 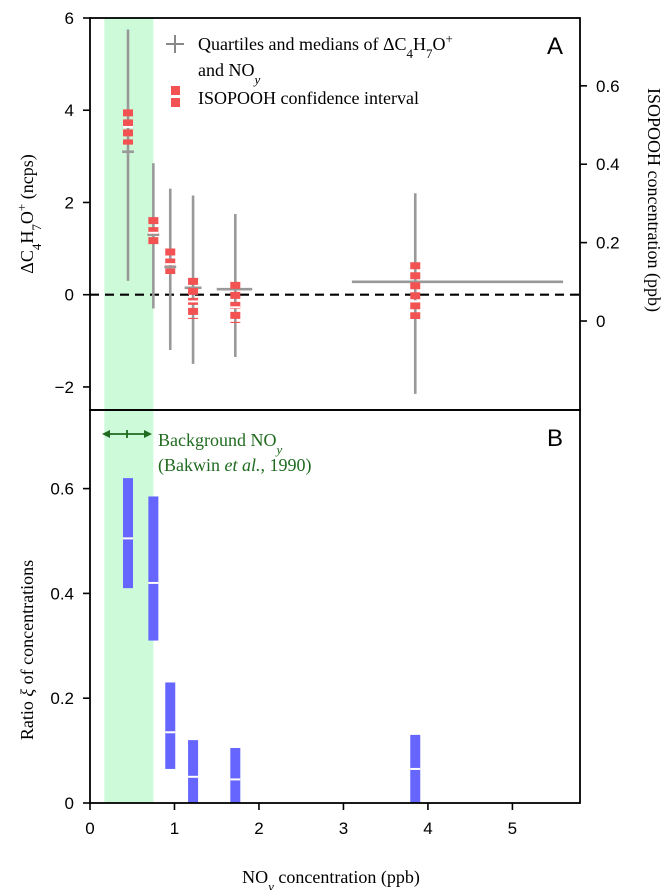 What do you see at coordinates (343, 828) in the screenshot?
I see `x-tick-label-3: 3` at bounding box center [343, 828].